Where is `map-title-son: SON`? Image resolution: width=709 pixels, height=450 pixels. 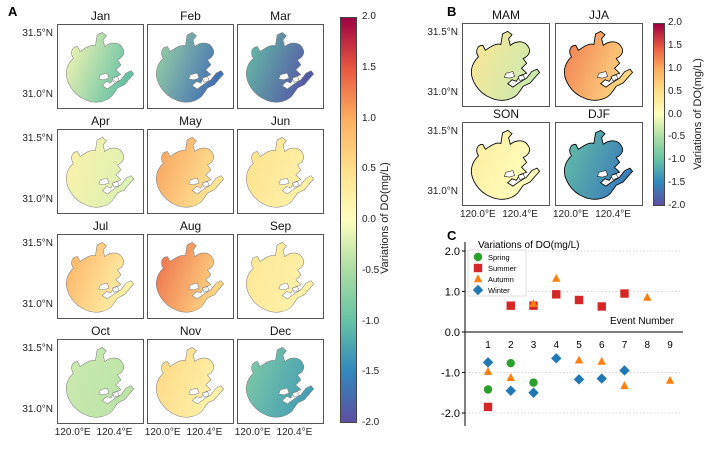 map-title-son: SON is located at coordinates (505, 114).